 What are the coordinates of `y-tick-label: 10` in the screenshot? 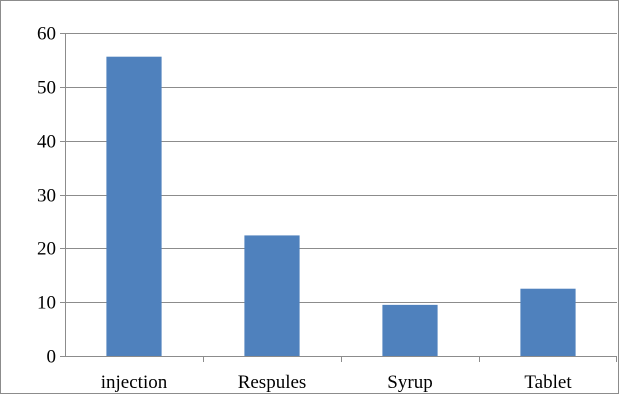 It's located at (46, 303).